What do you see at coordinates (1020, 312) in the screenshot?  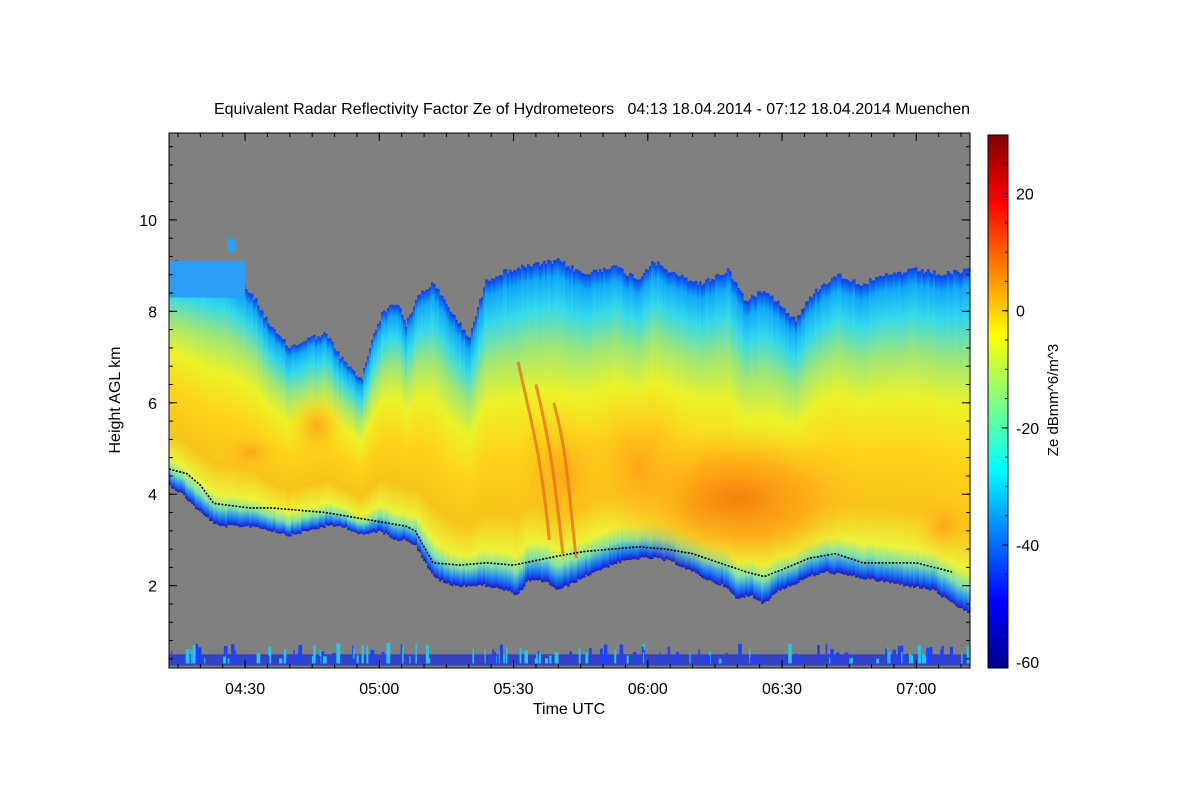 I see `colorbar-tick-label: 0` at bounding box center [1020, 312].